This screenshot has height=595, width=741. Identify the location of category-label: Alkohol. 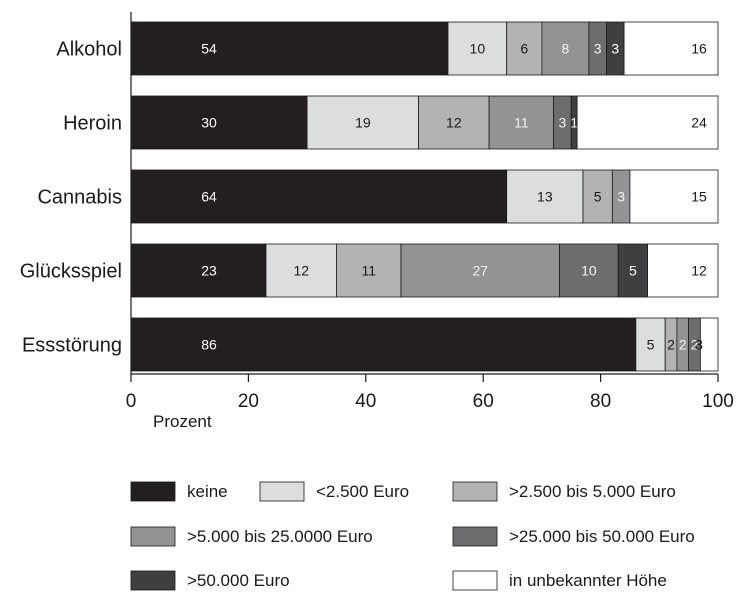
(89, 50).